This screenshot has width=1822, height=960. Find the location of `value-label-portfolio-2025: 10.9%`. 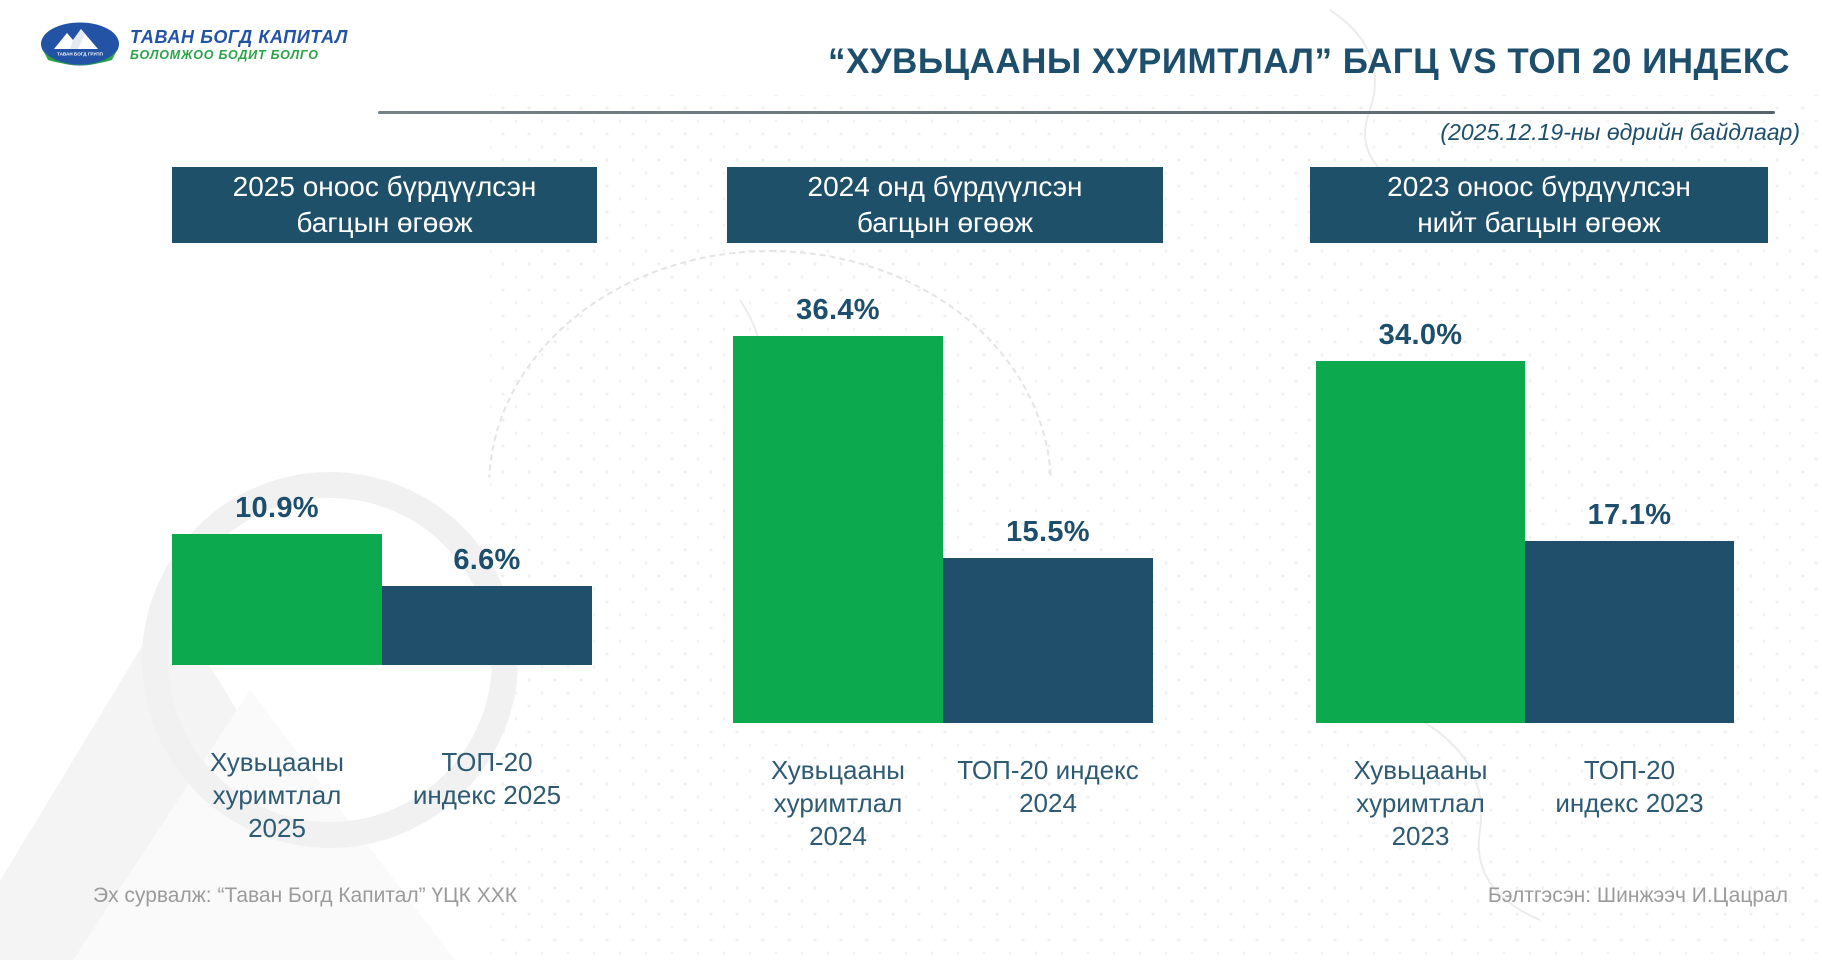

value-label-portfolio-2025: 10.9% is located at coordinates (277, 508).